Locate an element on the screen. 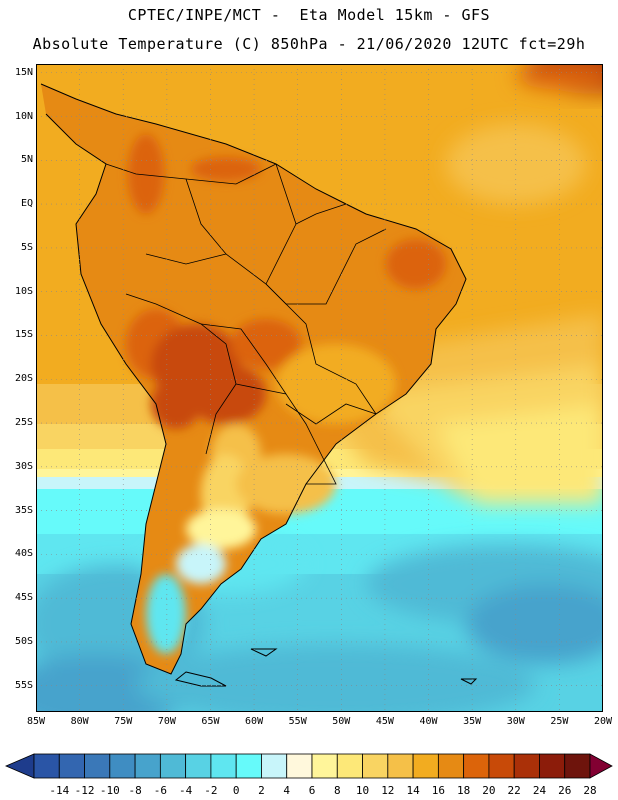 The width and height of the screenshot is (618, 800). colorbar-tick-label: -14 is located at coordinates (59, 790).